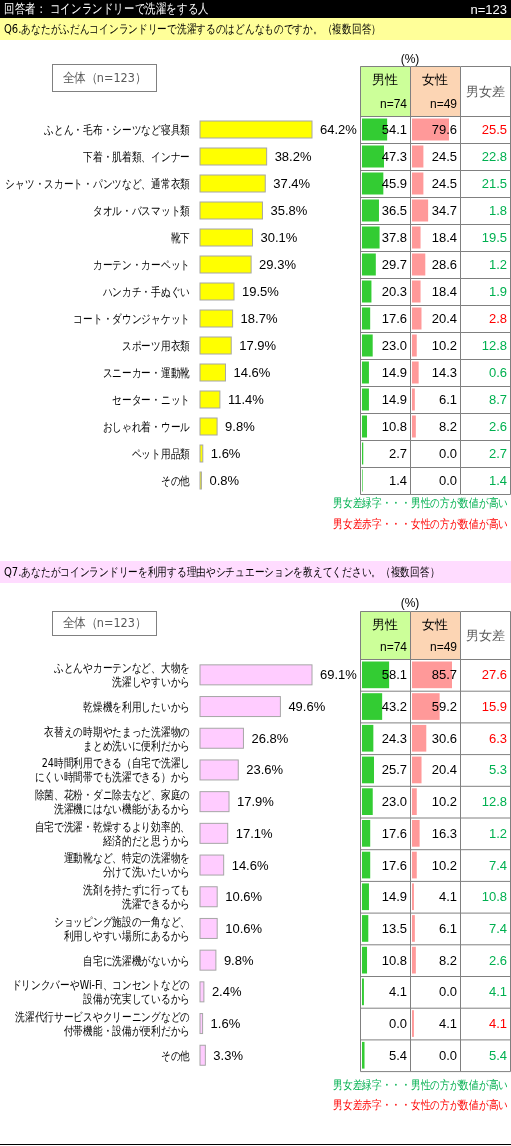 This screenshot has width=511, height=1146. I want to click on text: n=123, so click(488, 9).